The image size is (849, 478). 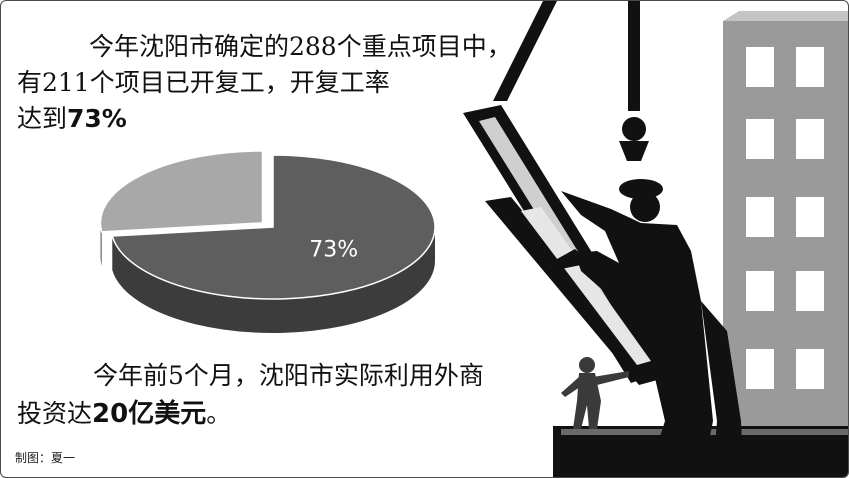 I want to click on footer-line-1: 今年前5个月，沈阳市实际利用外商, so click(x=288, y=375).